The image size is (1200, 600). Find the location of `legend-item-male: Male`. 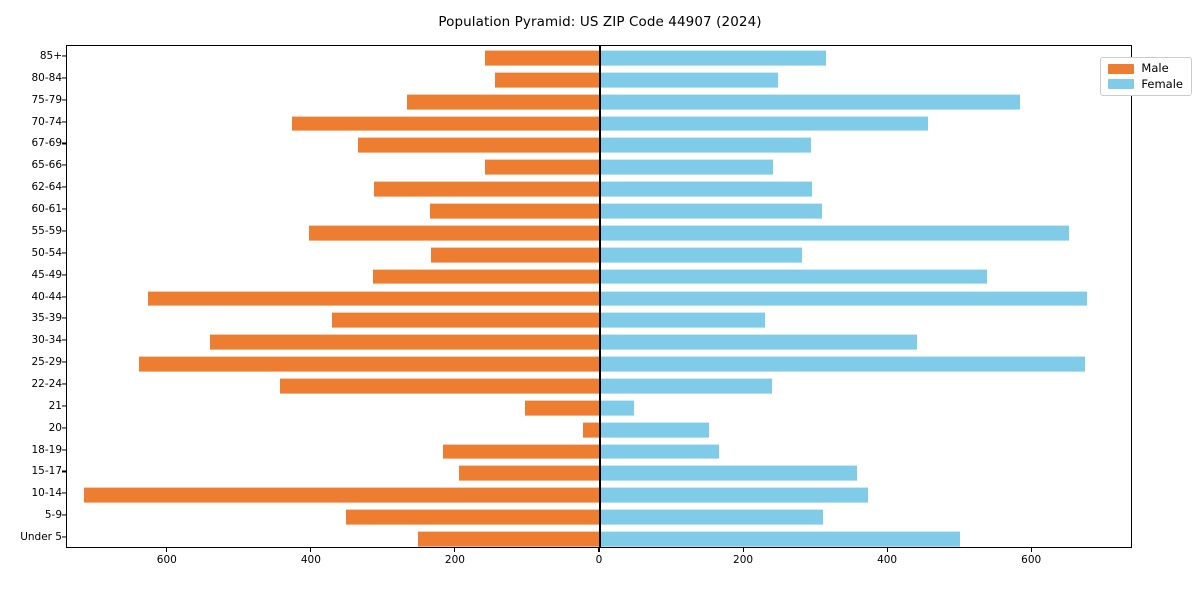

legend-item-male: Male is located at coordinates (1145, 68).